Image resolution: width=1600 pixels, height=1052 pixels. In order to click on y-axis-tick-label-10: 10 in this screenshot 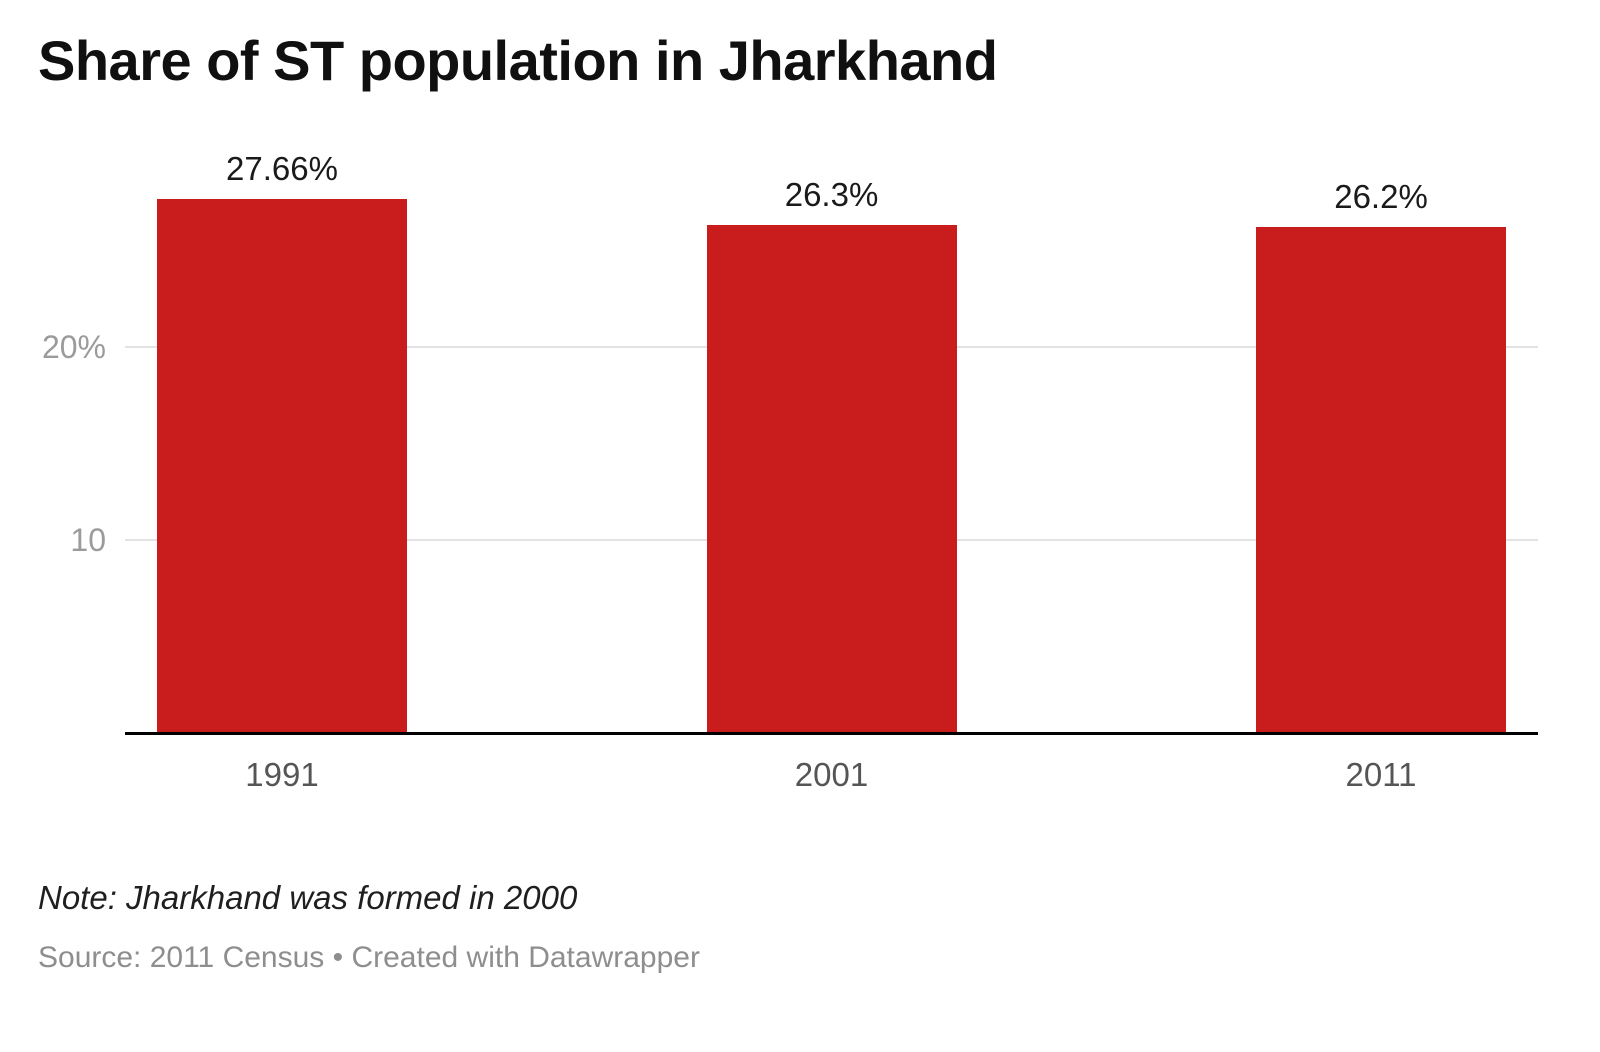, I will do `click(88, 540)`.